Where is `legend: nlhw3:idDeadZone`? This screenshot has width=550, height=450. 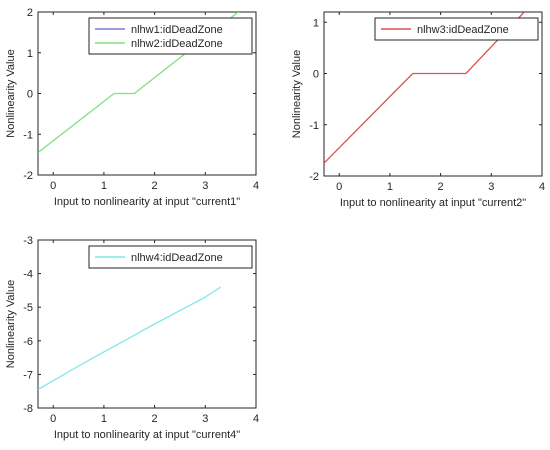 legend: nlhw3:idDeadZone is located at coordinates (456, 29).